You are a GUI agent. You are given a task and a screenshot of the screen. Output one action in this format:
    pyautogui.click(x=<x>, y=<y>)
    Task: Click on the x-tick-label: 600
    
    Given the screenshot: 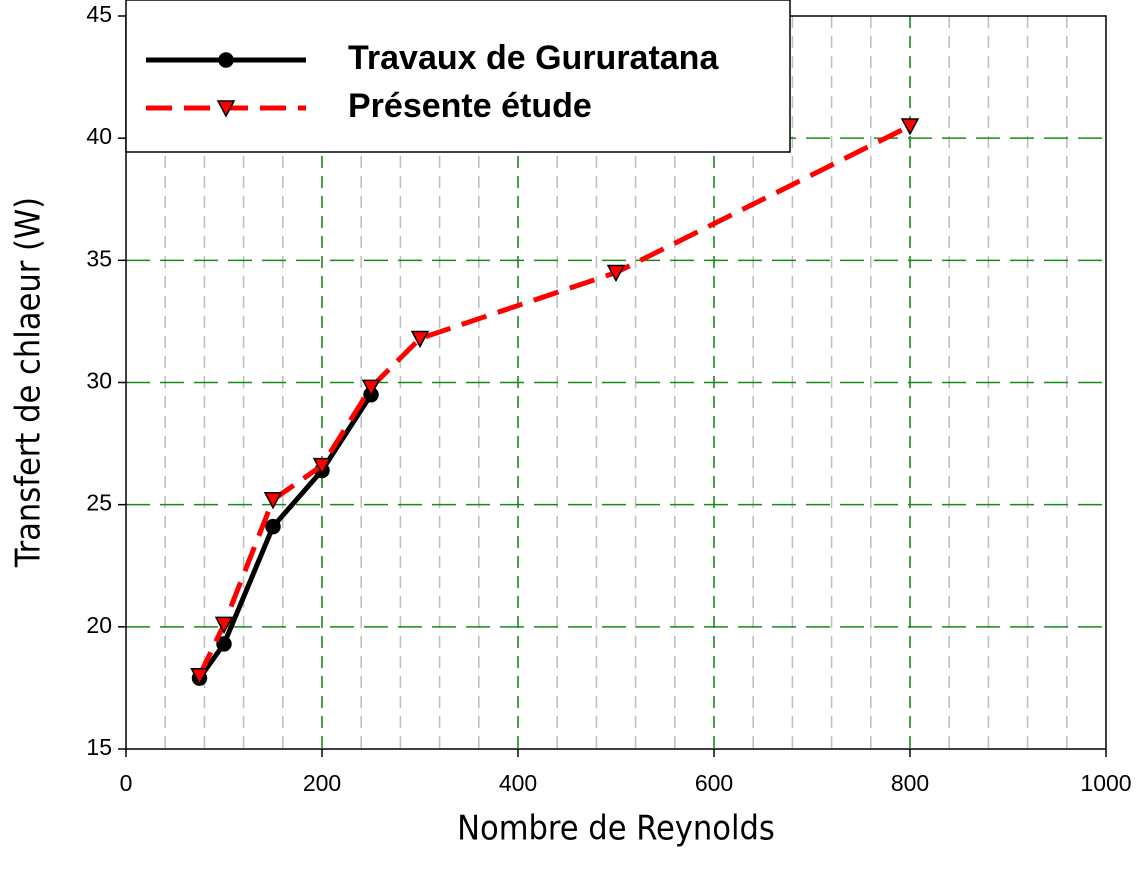 What is the action you would take?
    pyautogui.click(x=714, y=783)
    